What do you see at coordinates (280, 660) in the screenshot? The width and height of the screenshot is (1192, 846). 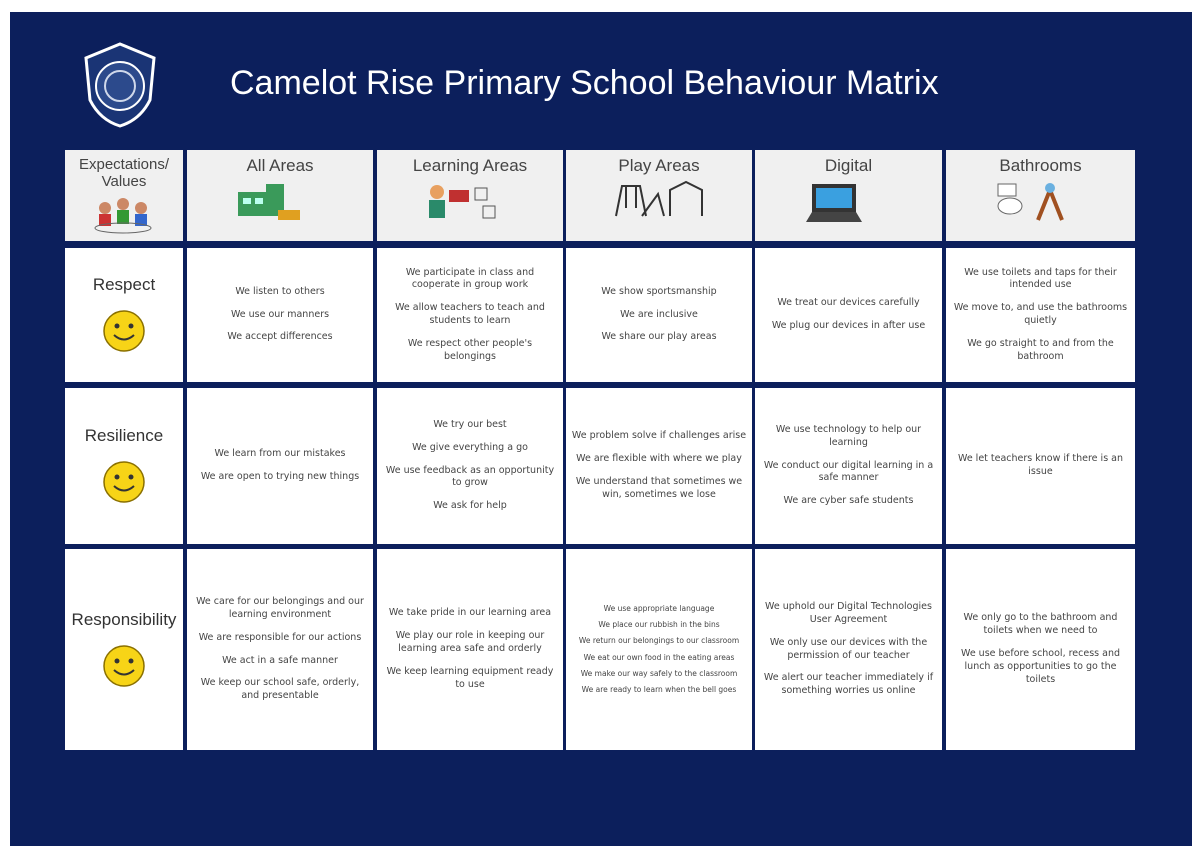 I see `statement: We act in a safe manner` at bounding box center [280, 660].